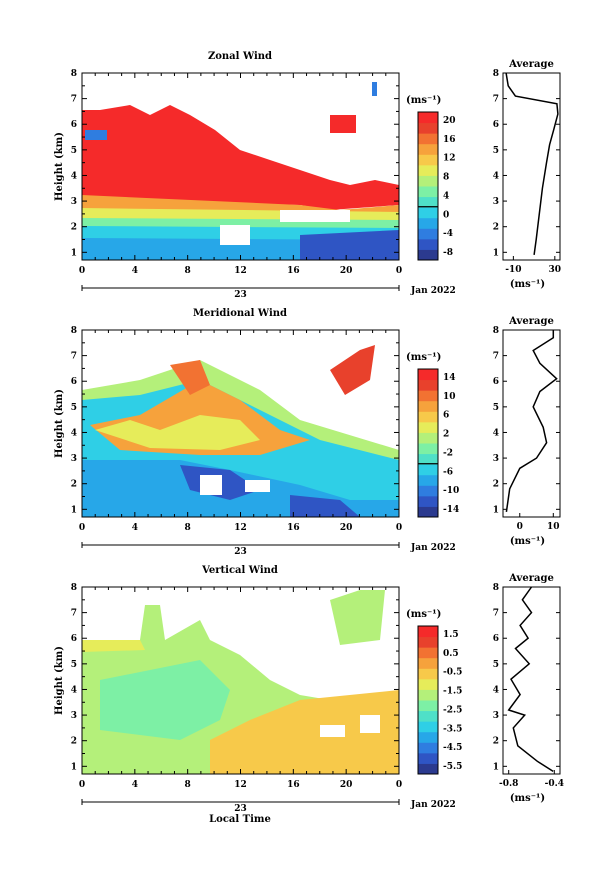 The height and width of the screenshot is (873, 615). Describe the element at coordinates (240, 785) in the screenshot. I see `x-tick-label: 12` at that location.